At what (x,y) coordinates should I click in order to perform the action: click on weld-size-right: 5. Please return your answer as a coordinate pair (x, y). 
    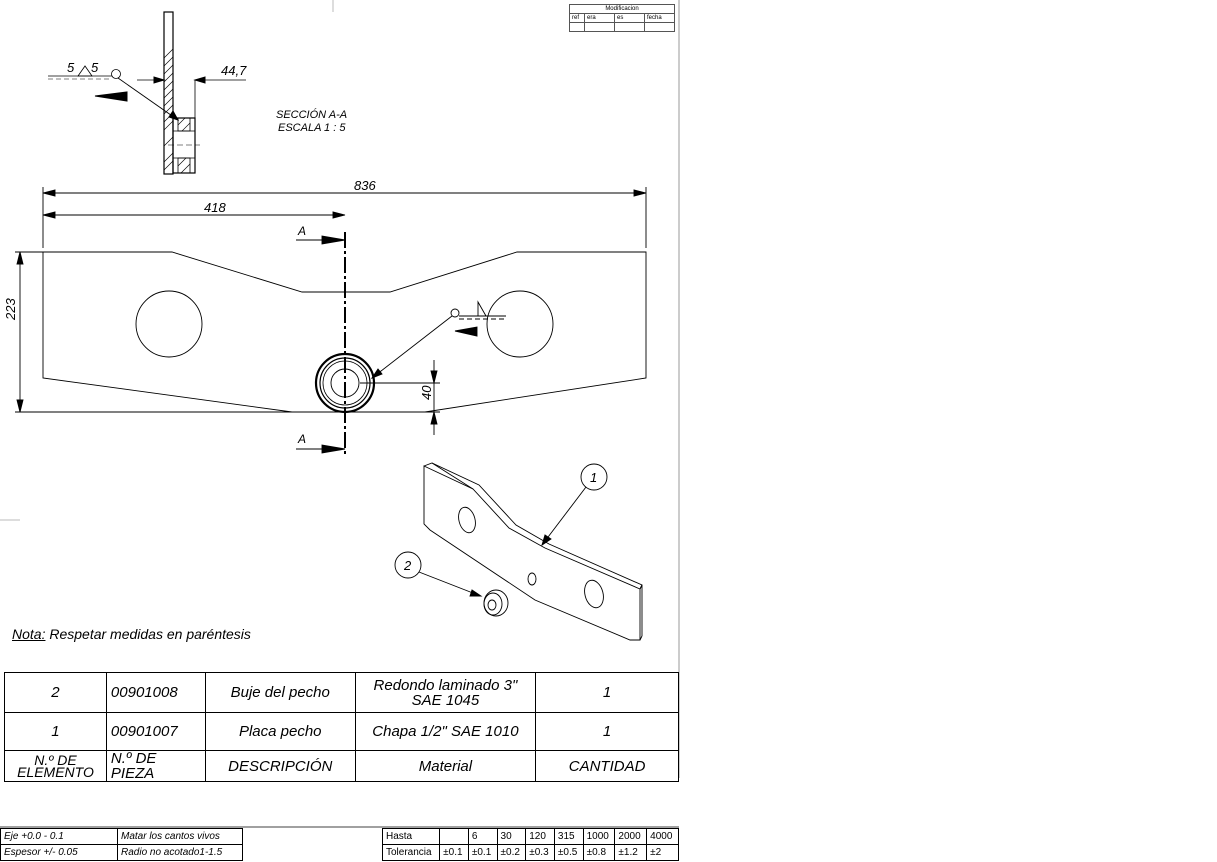
    Looking at the image, I should click on (95, 67).